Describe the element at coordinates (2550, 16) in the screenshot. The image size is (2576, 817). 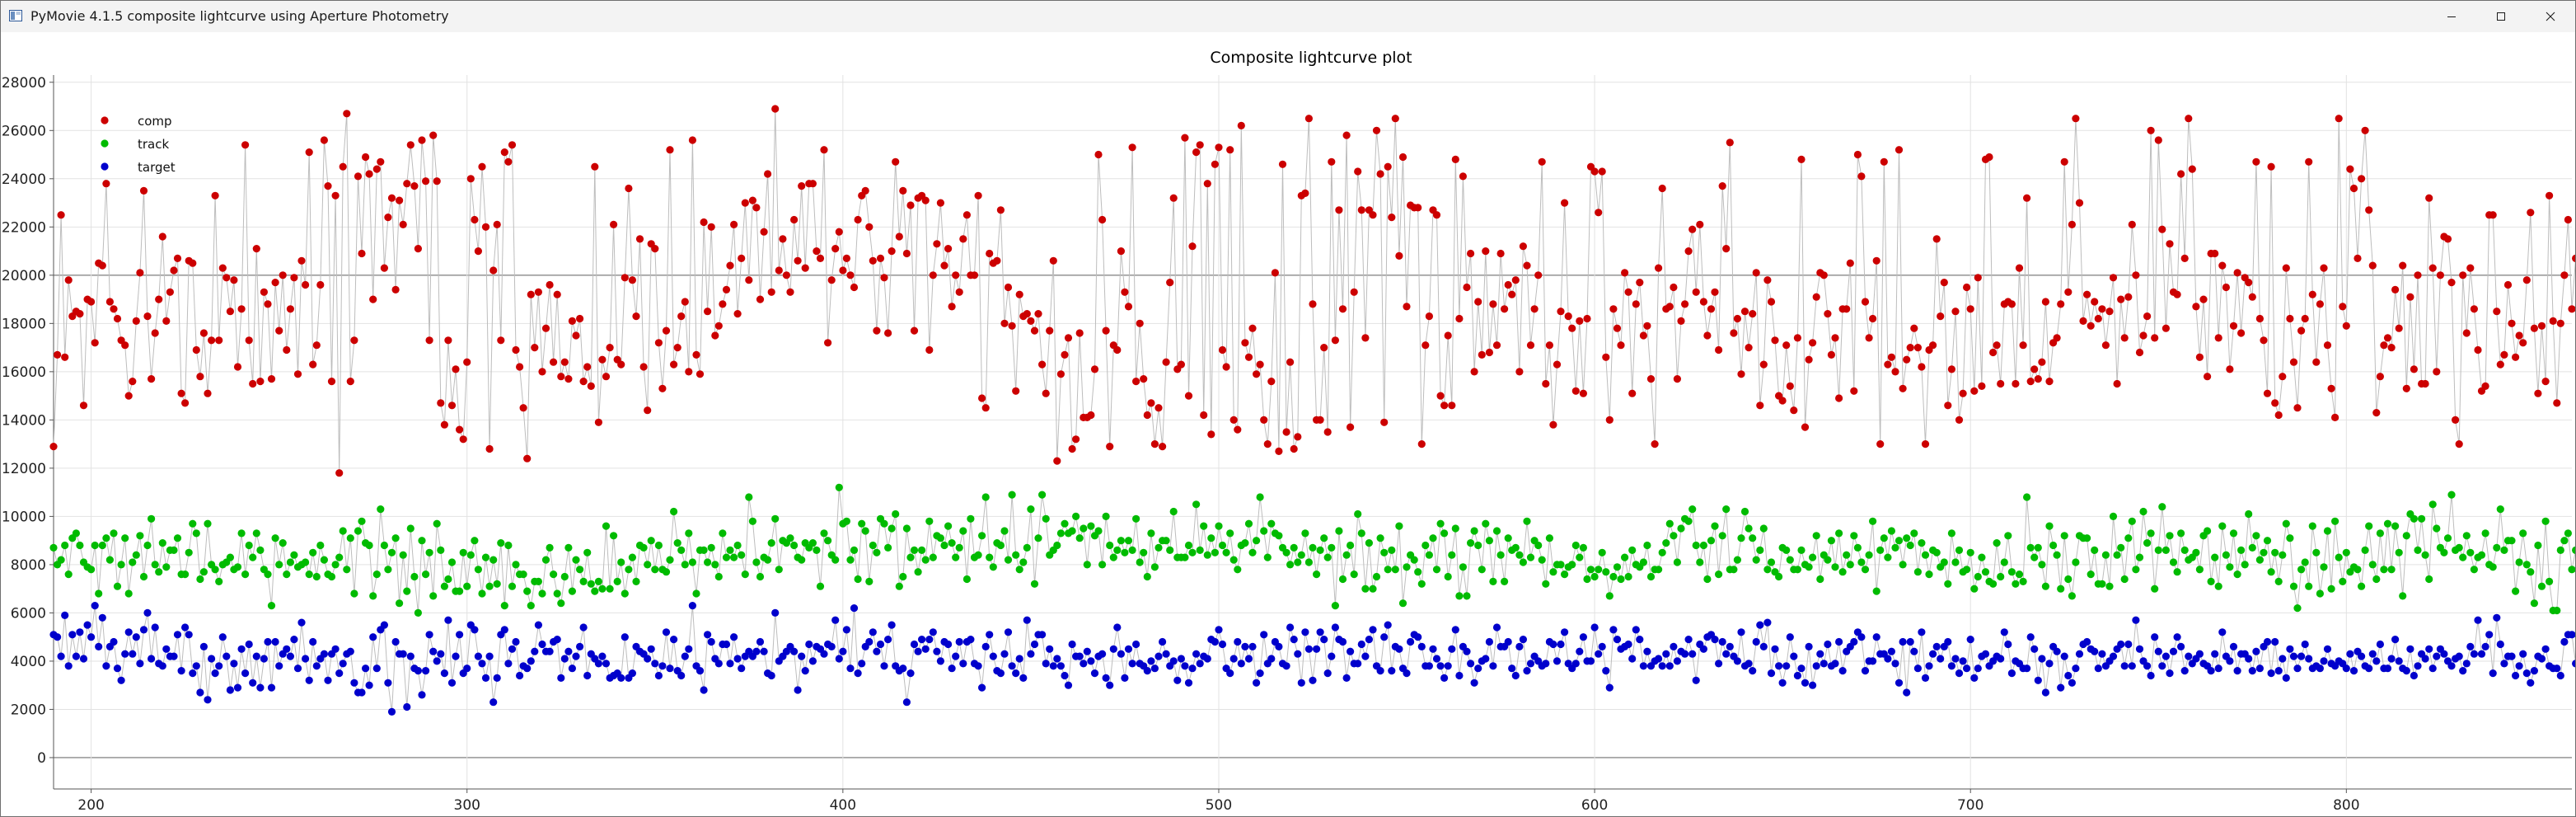
I see `close-button` at that location.